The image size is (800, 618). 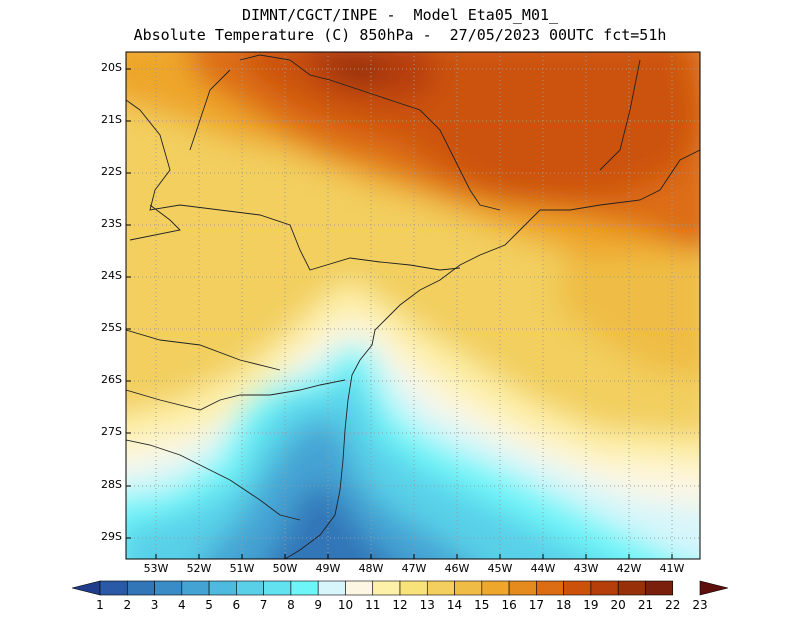 What do you see at coordinates (700, 605) in the screenshot?
I see `colorbar-label: 23` at bounding box center [700, 605].